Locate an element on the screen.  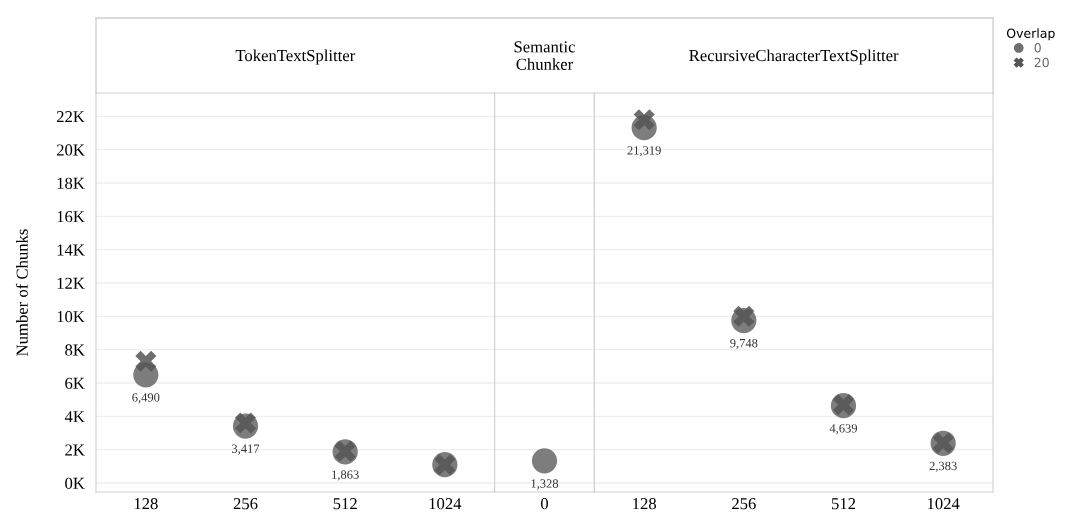
legend-label: 0 is located at coordinates (1037, 48).